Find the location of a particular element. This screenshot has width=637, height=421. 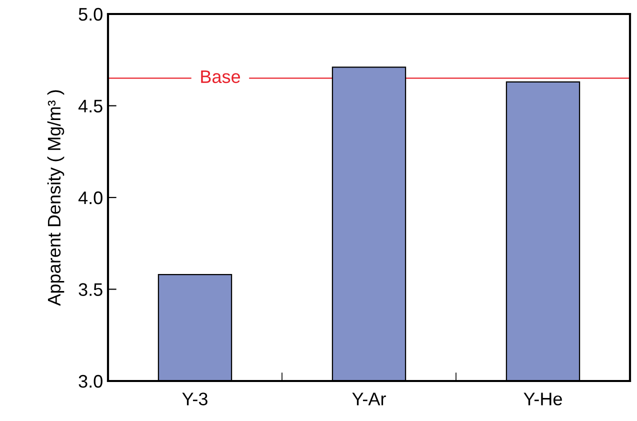

ref-line-label: Base is located at coordinates (220, 77).